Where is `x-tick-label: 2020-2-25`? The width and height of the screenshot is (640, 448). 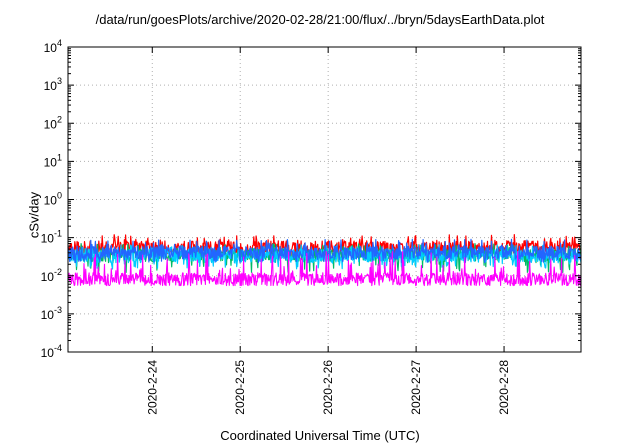
x-tick-label: 2020-2-25 is located at coordinates (240, 387).